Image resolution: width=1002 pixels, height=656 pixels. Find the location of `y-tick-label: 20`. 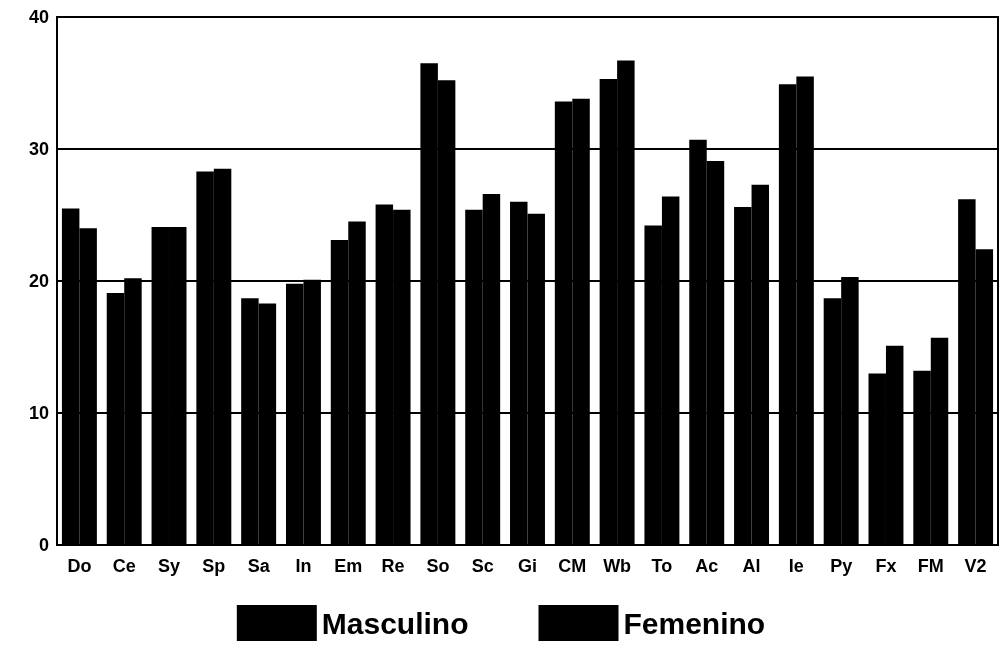

y-tick-label: 20 is located at coordinates (38, 281).